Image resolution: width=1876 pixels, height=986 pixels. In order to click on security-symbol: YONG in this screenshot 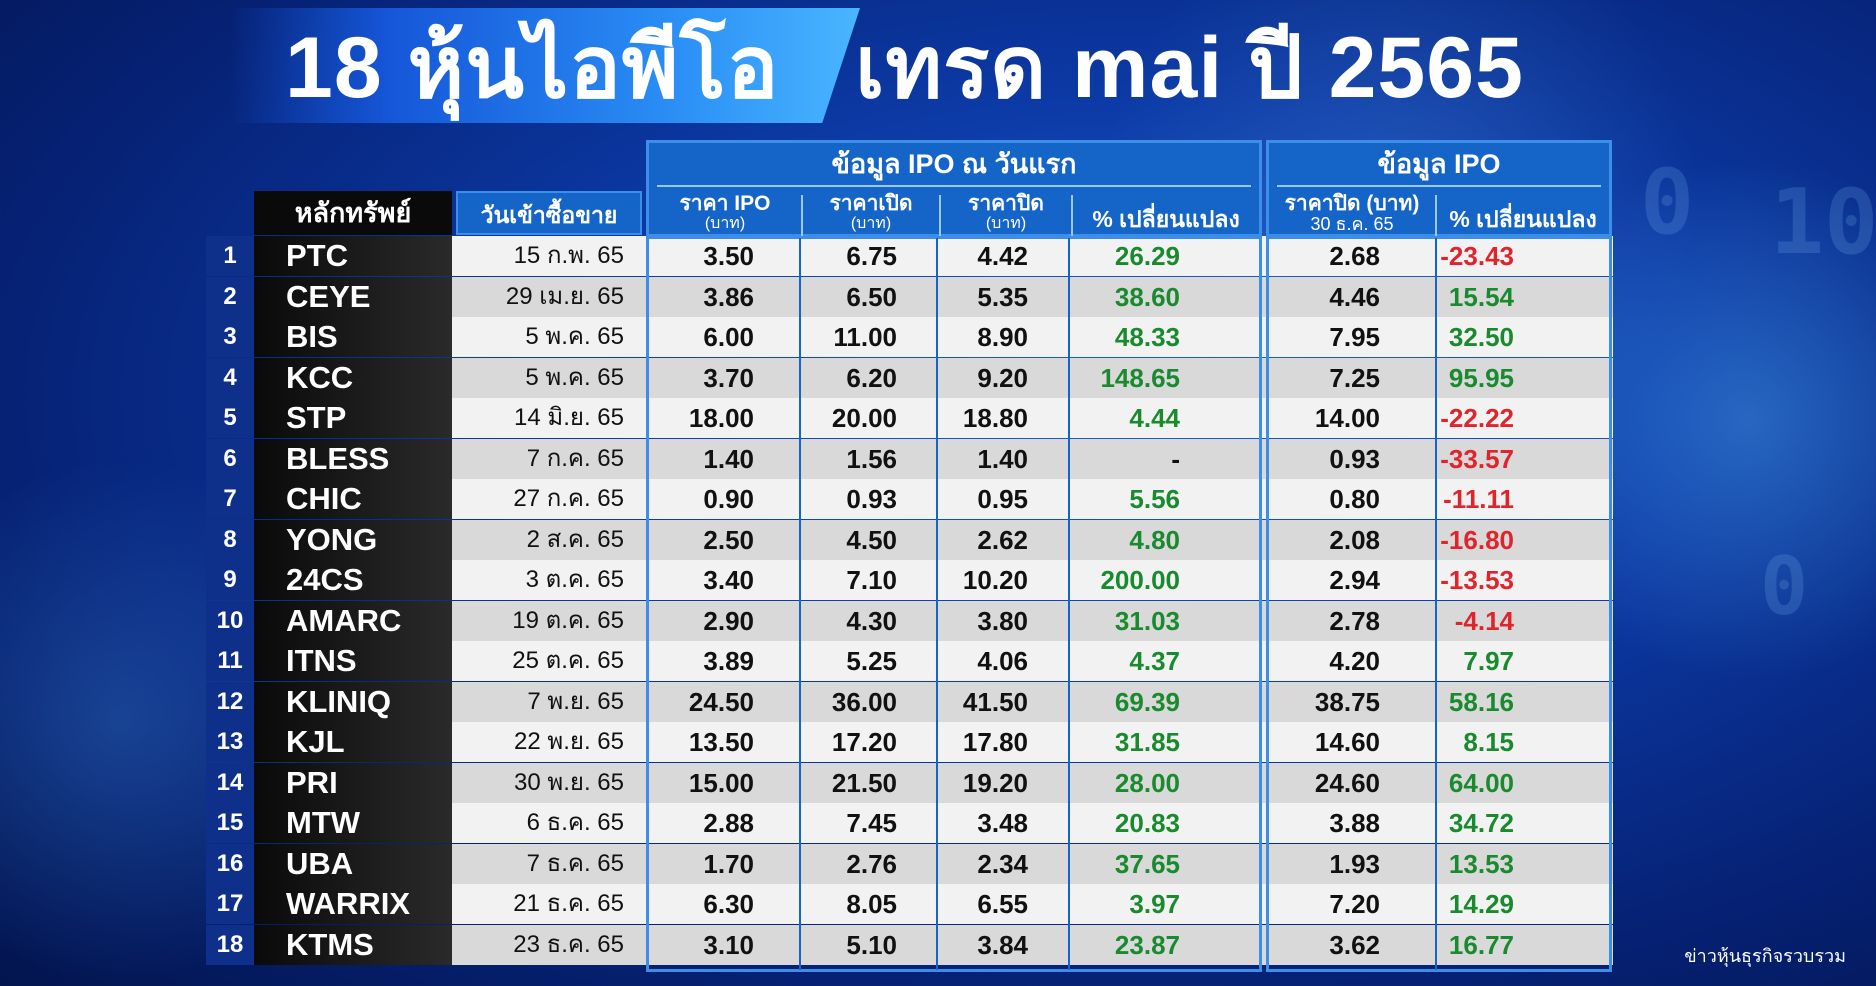, I will do `click(332, 539)`.